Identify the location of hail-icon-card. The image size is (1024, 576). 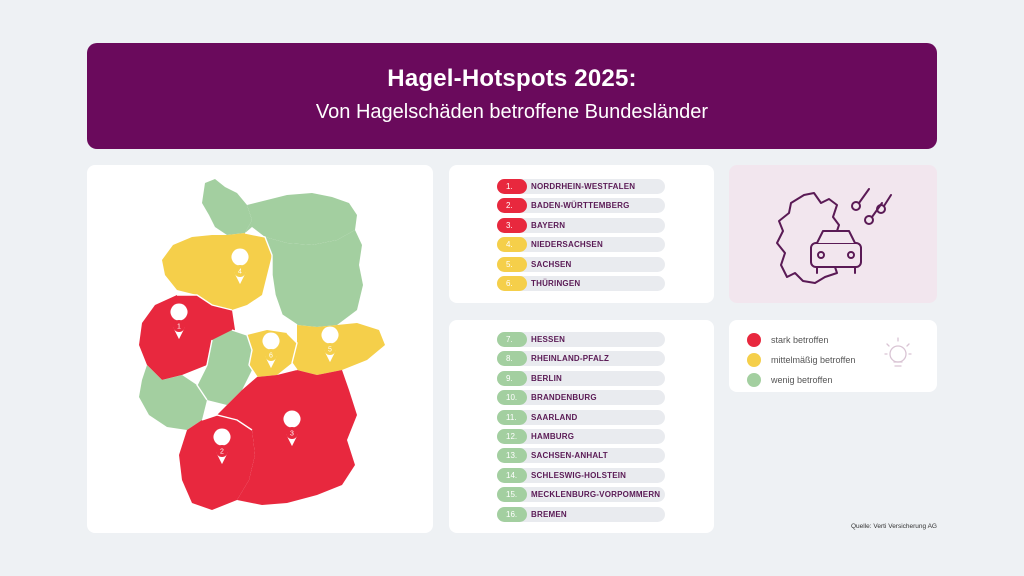
(833, 234).